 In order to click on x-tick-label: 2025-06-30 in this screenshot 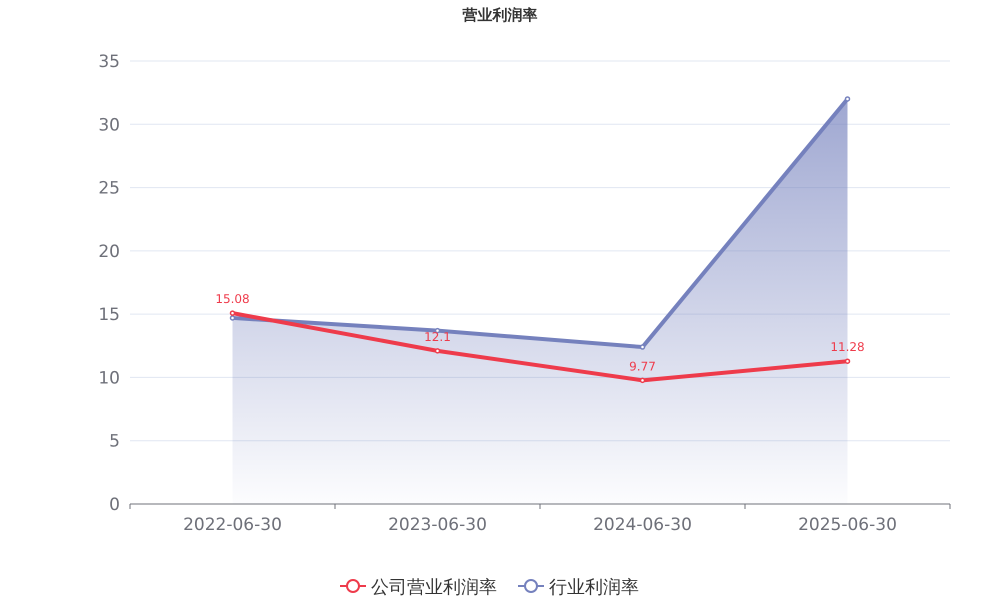, I will do `click(847, 525)`.